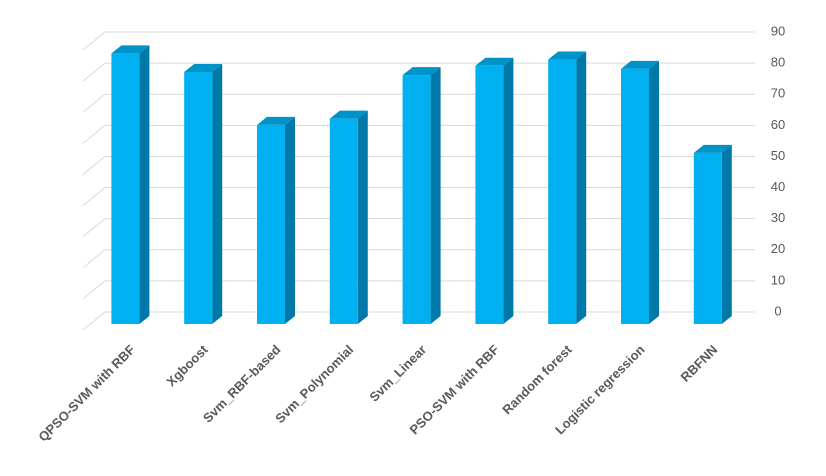 The height and width of the screenshot is (476, 826). What do you see at coordinates (778, 155) in the screenshot?
I see `y-tick-label: 50` at bounding box center [778, 155].